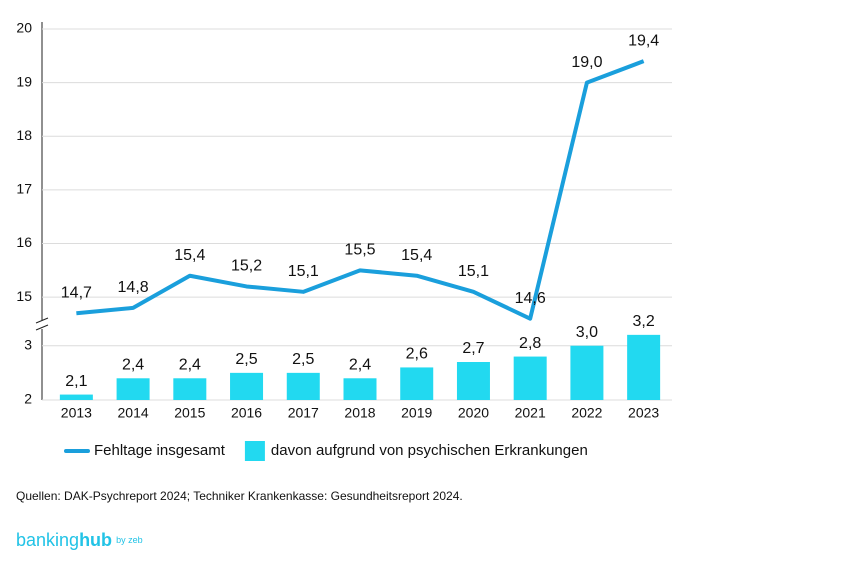 This screenshot has height=569, width=862. Describe the element at coordinates (530, 343) in the screenshot. I see `data-label: 2,8` at that location.